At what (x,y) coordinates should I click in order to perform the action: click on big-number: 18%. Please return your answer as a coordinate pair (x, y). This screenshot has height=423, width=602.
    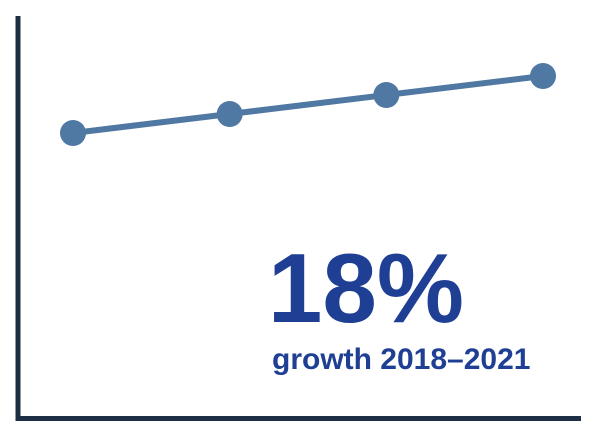
    Looking at the image, I should click on (366, 288).